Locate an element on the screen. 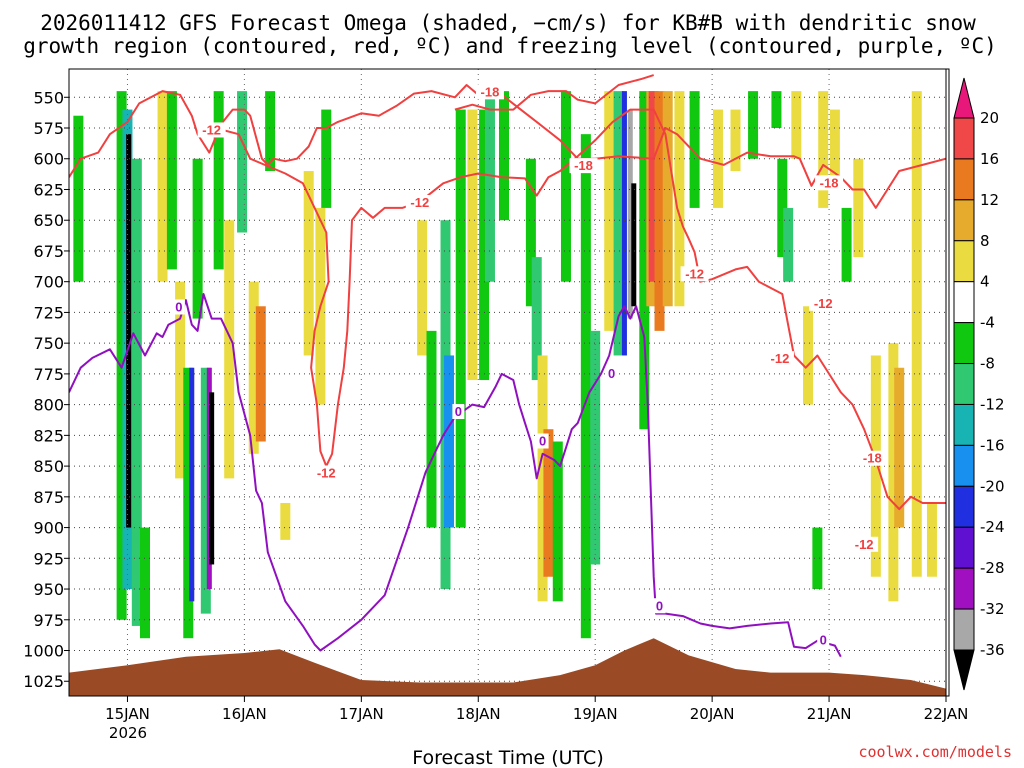 The image size is (1024, 768). colorbar-label--12: -12 is located at coordinates (992, 404).